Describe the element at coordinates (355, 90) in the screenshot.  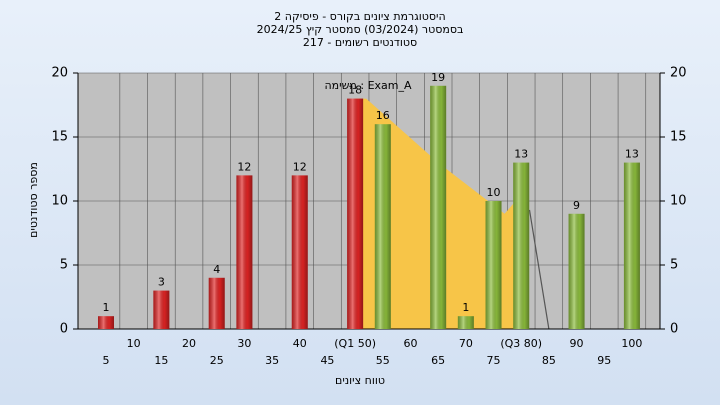
I see `value-label: 18` at that location.